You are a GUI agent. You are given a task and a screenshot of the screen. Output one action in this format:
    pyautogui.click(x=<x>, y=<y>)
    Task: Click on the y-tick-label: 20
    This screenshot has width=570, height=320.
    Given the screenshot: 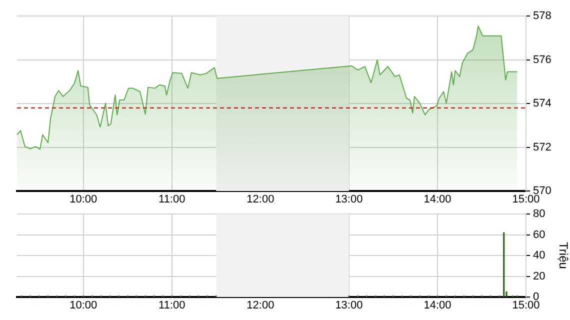 What is the action you would take?
    pyautogui.click(x=539, y=276)
    